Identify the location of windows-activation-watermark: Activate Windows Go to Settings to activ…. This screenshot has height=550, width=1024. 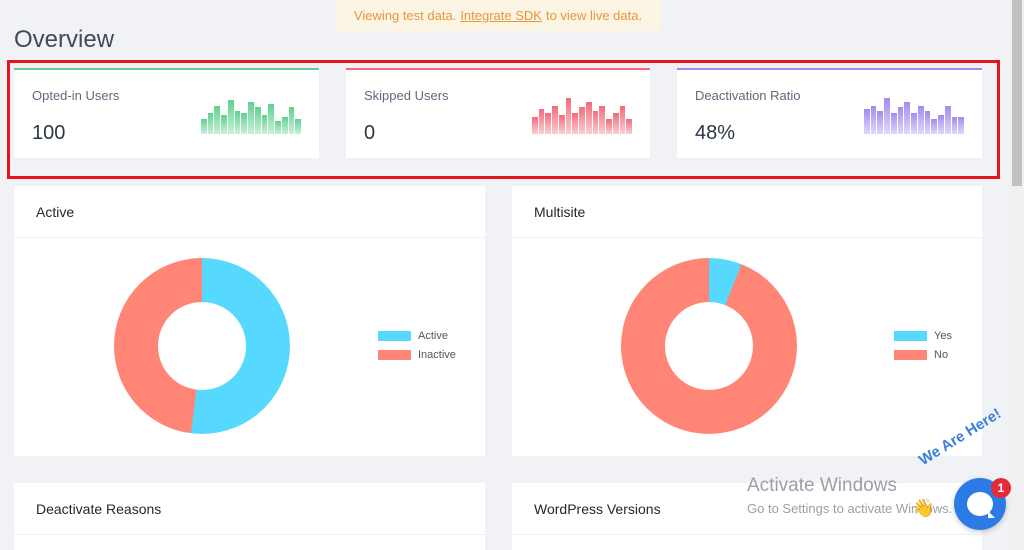
(849, 495).